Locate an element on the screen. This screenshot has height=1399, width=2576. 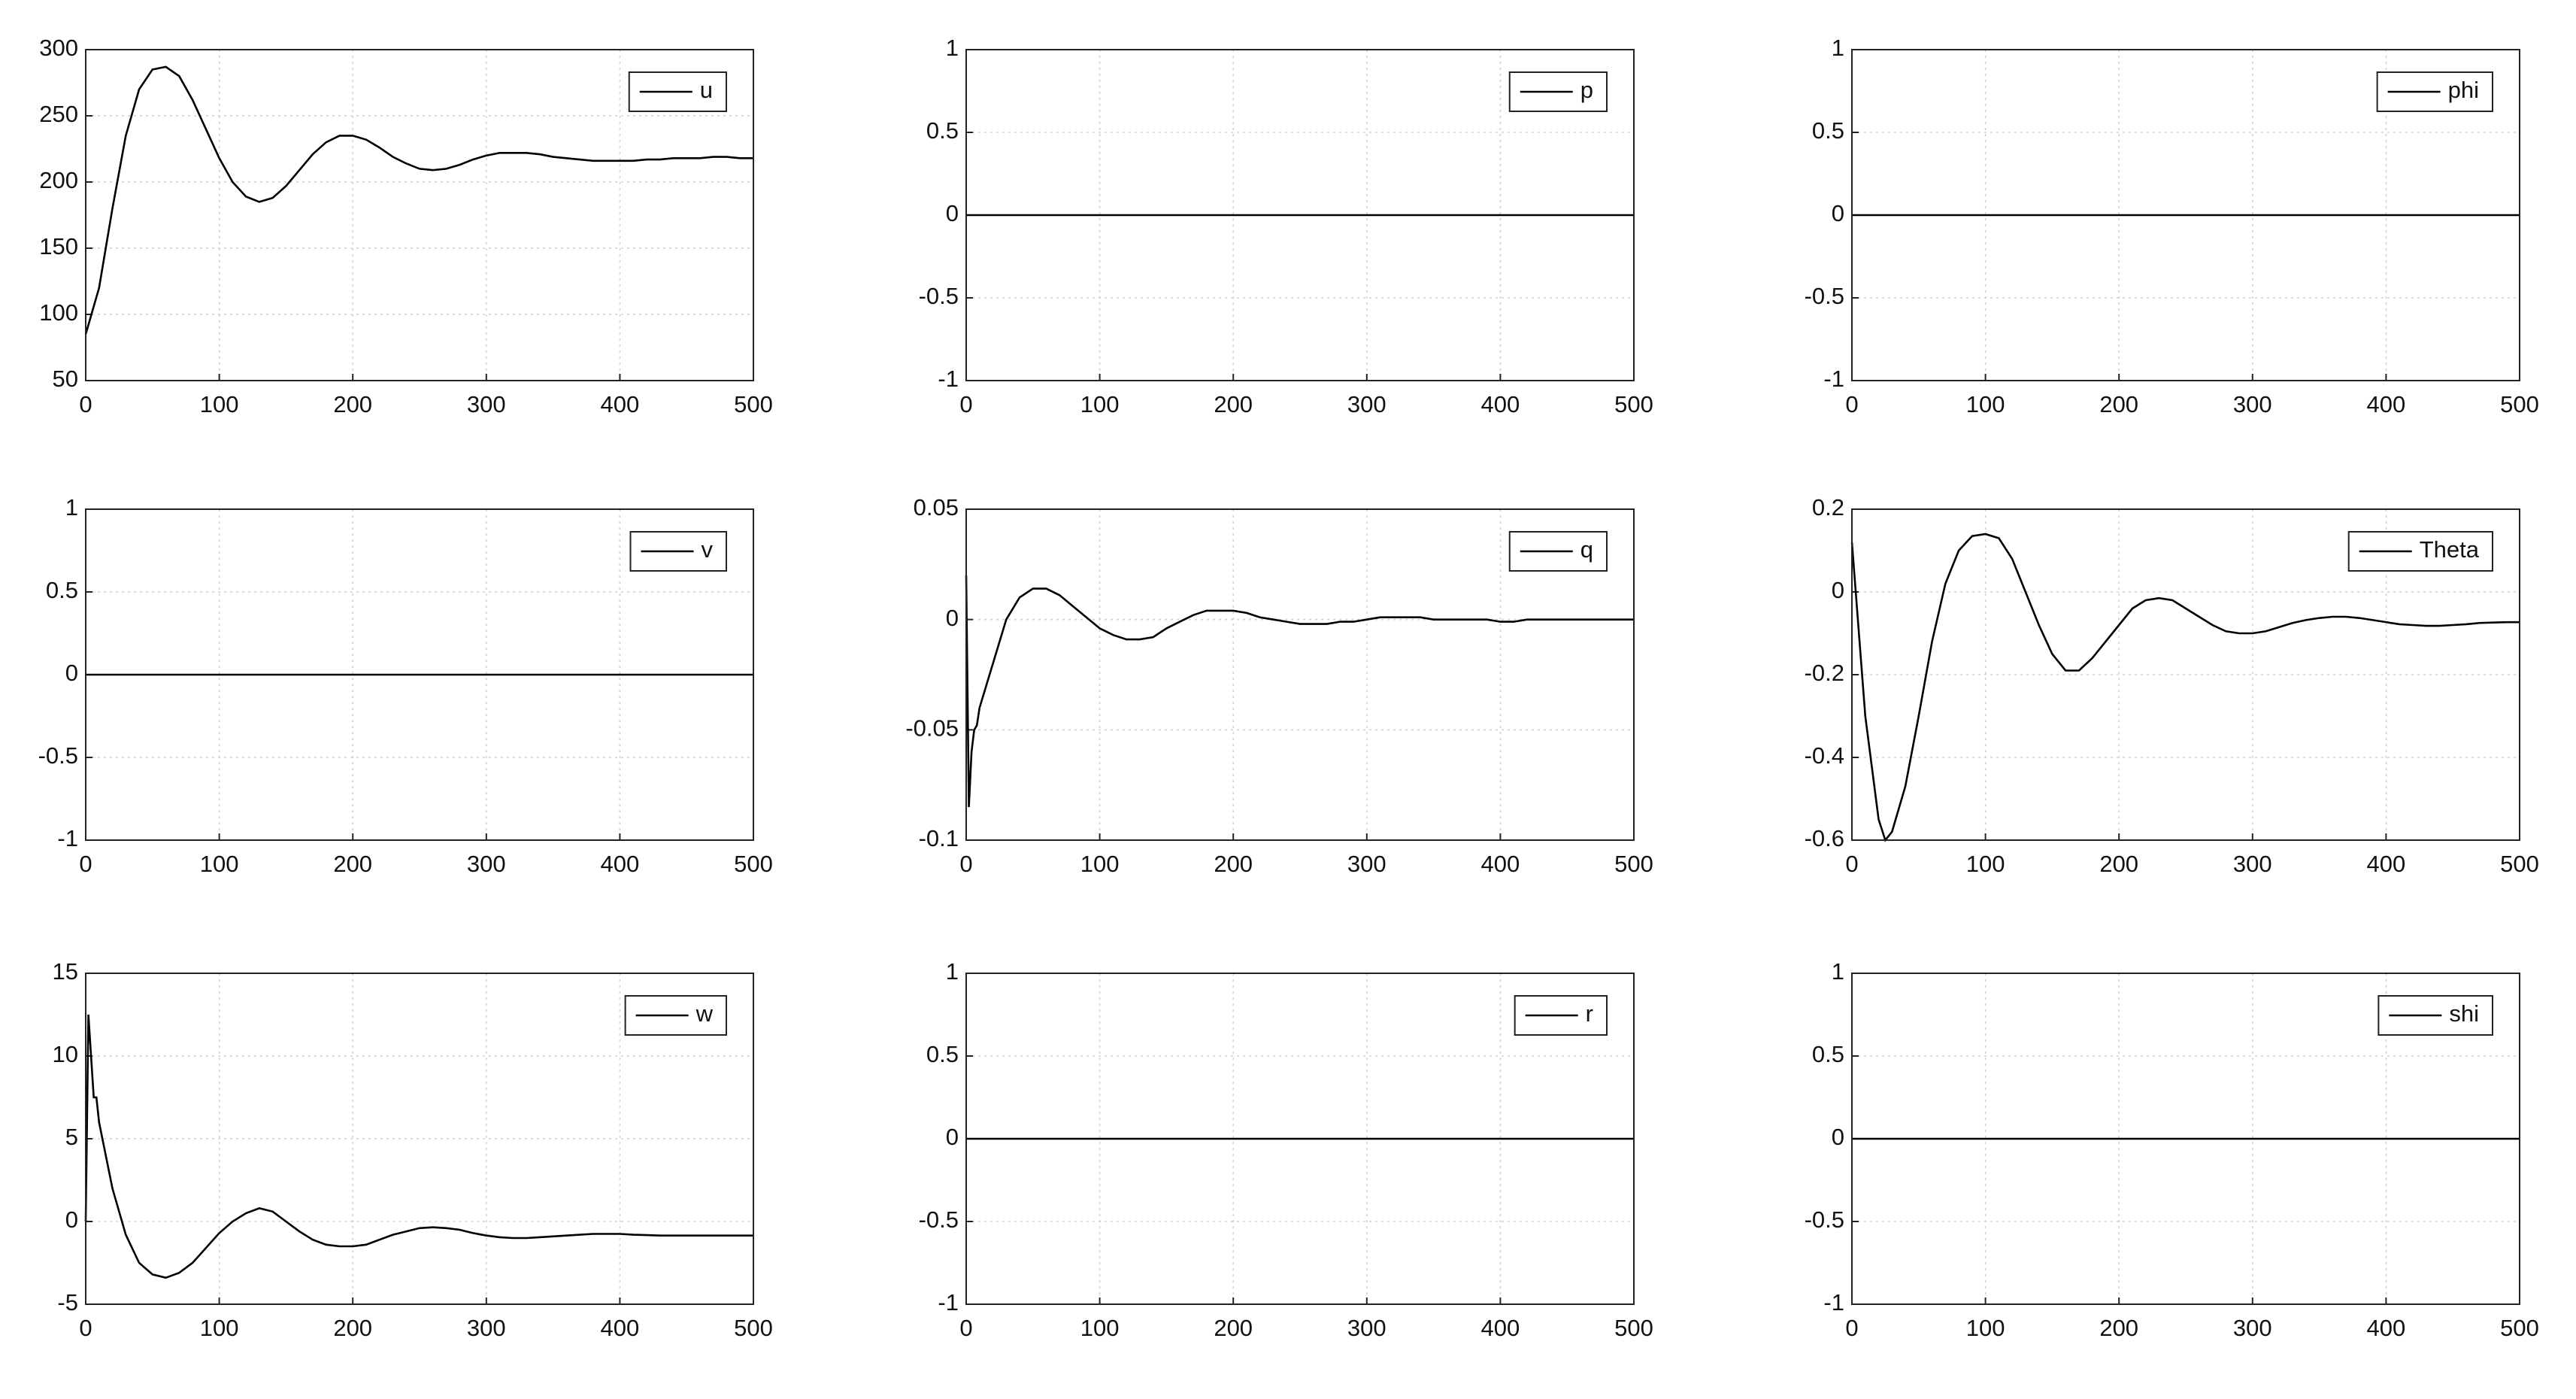
legend-label: p is located at coordinates (1586, 90).